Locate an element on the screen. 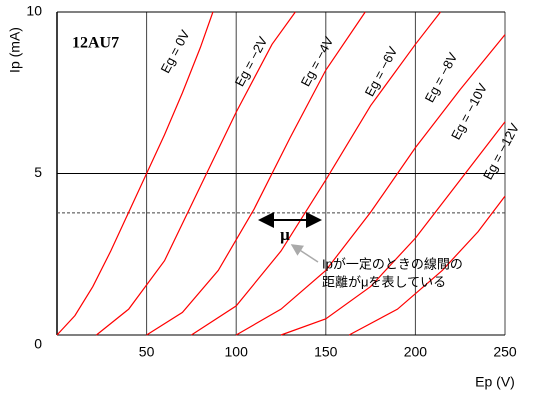 This screenshot has height=407, width=539. x-axis-label: Ep (V) is located at coordinates (495, 382).